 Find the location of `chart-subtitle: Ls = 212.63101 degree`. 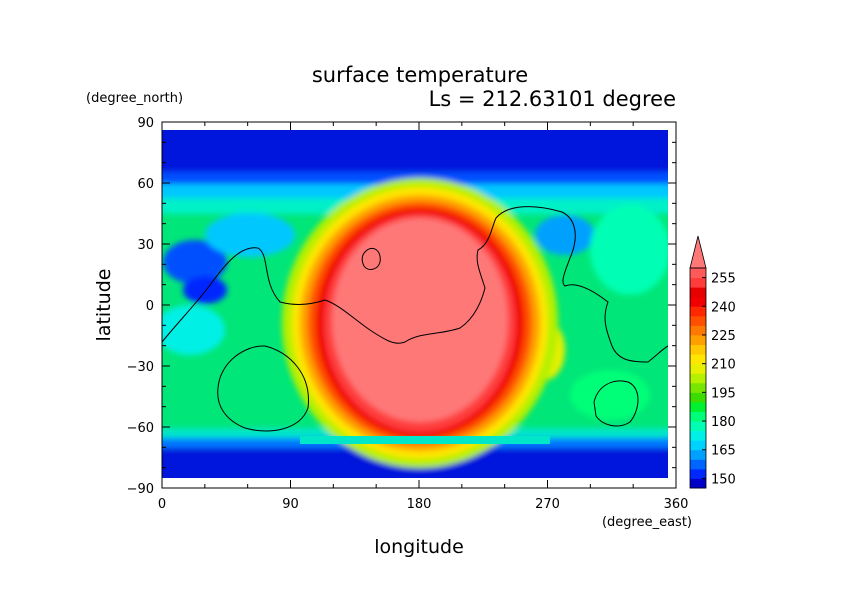

chart-subtitle: Ls = 212.63101 degree is located at coordinates (552, 99).